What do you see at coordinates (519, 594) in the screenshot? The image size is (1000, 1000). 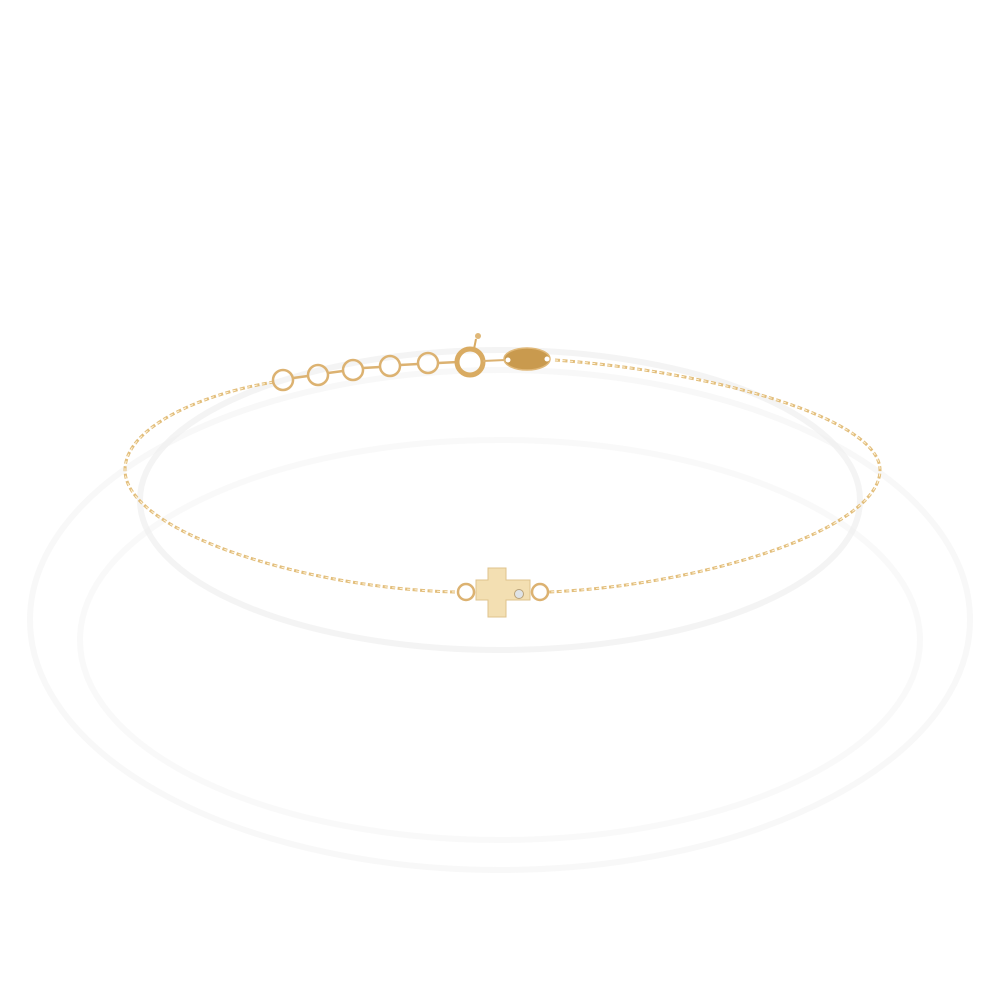 I see `diamond-stone` at bounding box center [519, 594].